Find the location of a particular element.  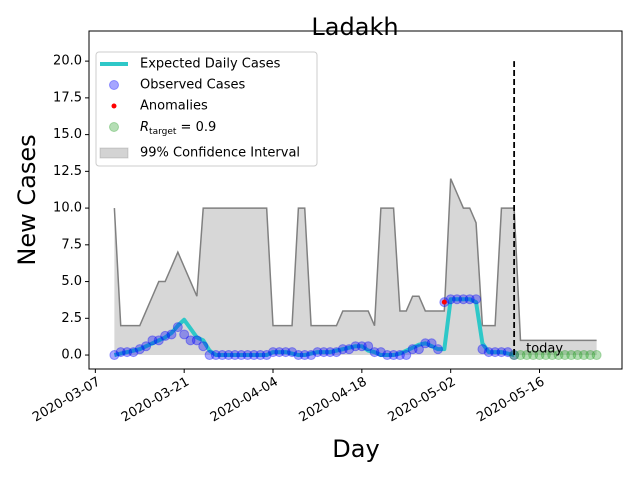

chart-title: Ladakh is located at coordinates (354, 27).